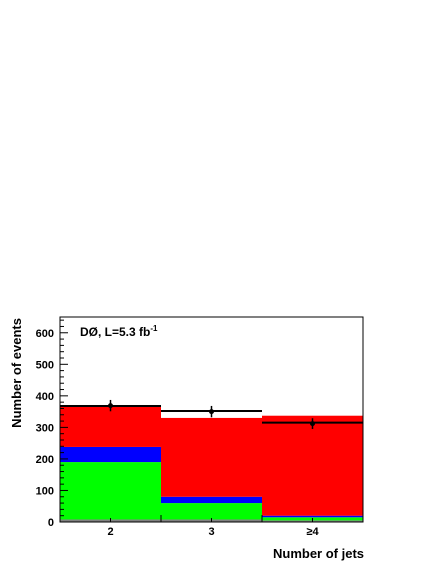 The width and height of the screenshot is (436, 564). I want to click on y-tick-label: 0, so click(51, 523).